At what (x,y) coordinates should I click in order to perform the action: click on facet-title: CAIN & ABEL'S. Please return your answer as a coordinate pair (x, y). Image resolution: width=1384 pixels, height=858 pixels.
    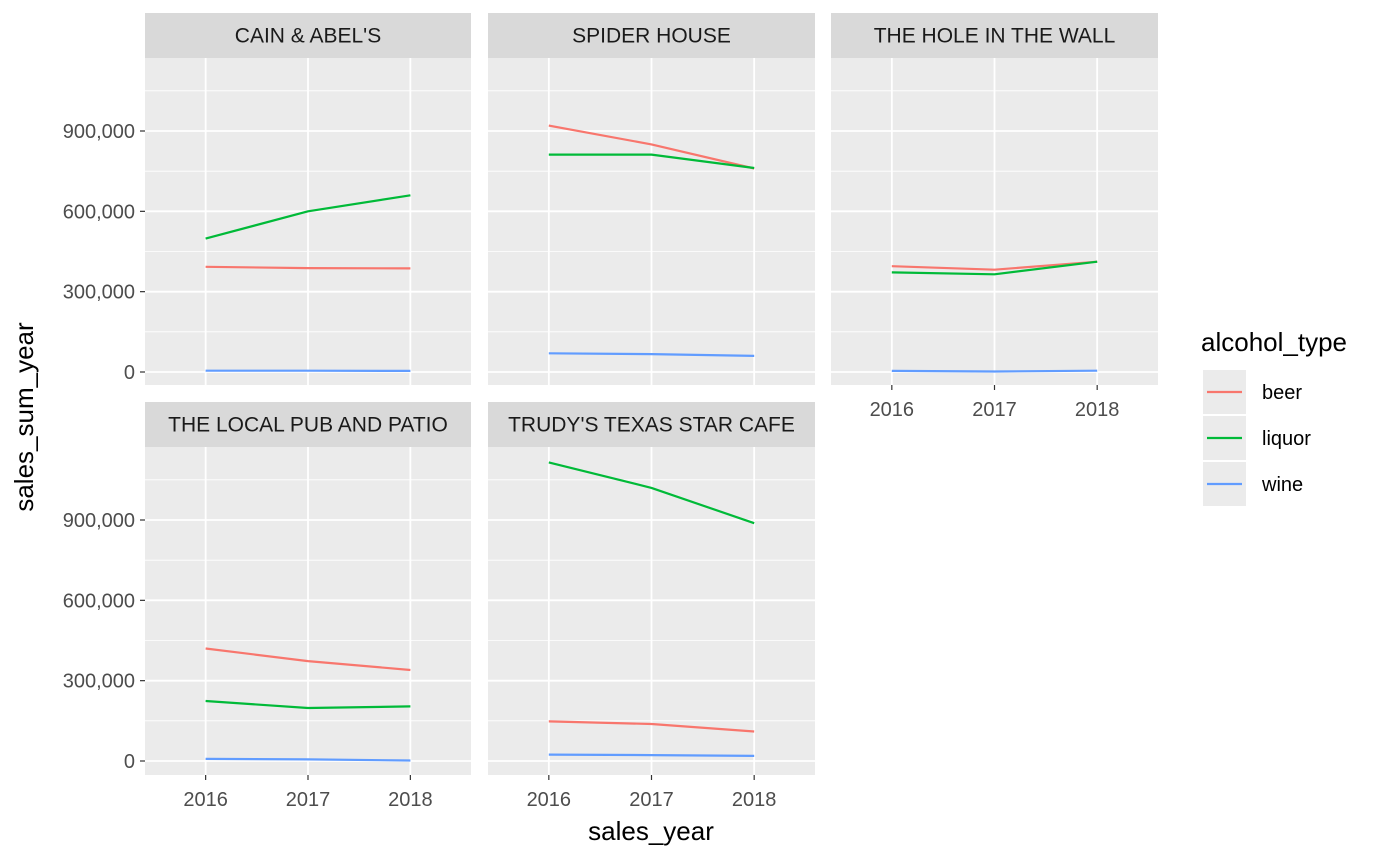
    Looking at the image, I should click on (308, 36).